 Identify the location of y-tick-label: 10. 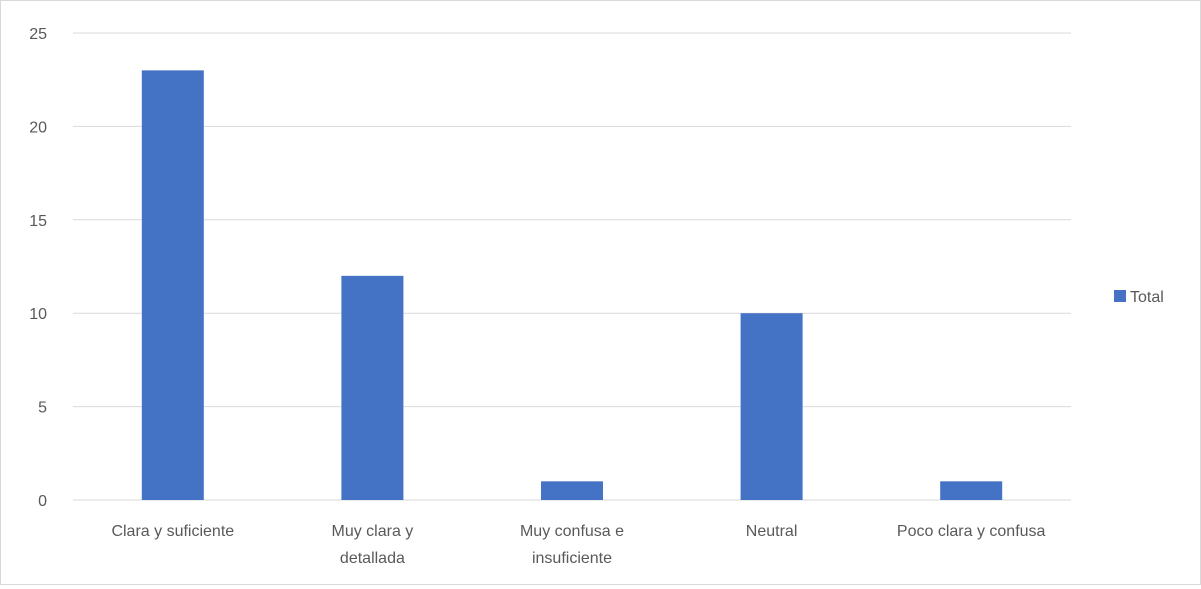
(38, 314).